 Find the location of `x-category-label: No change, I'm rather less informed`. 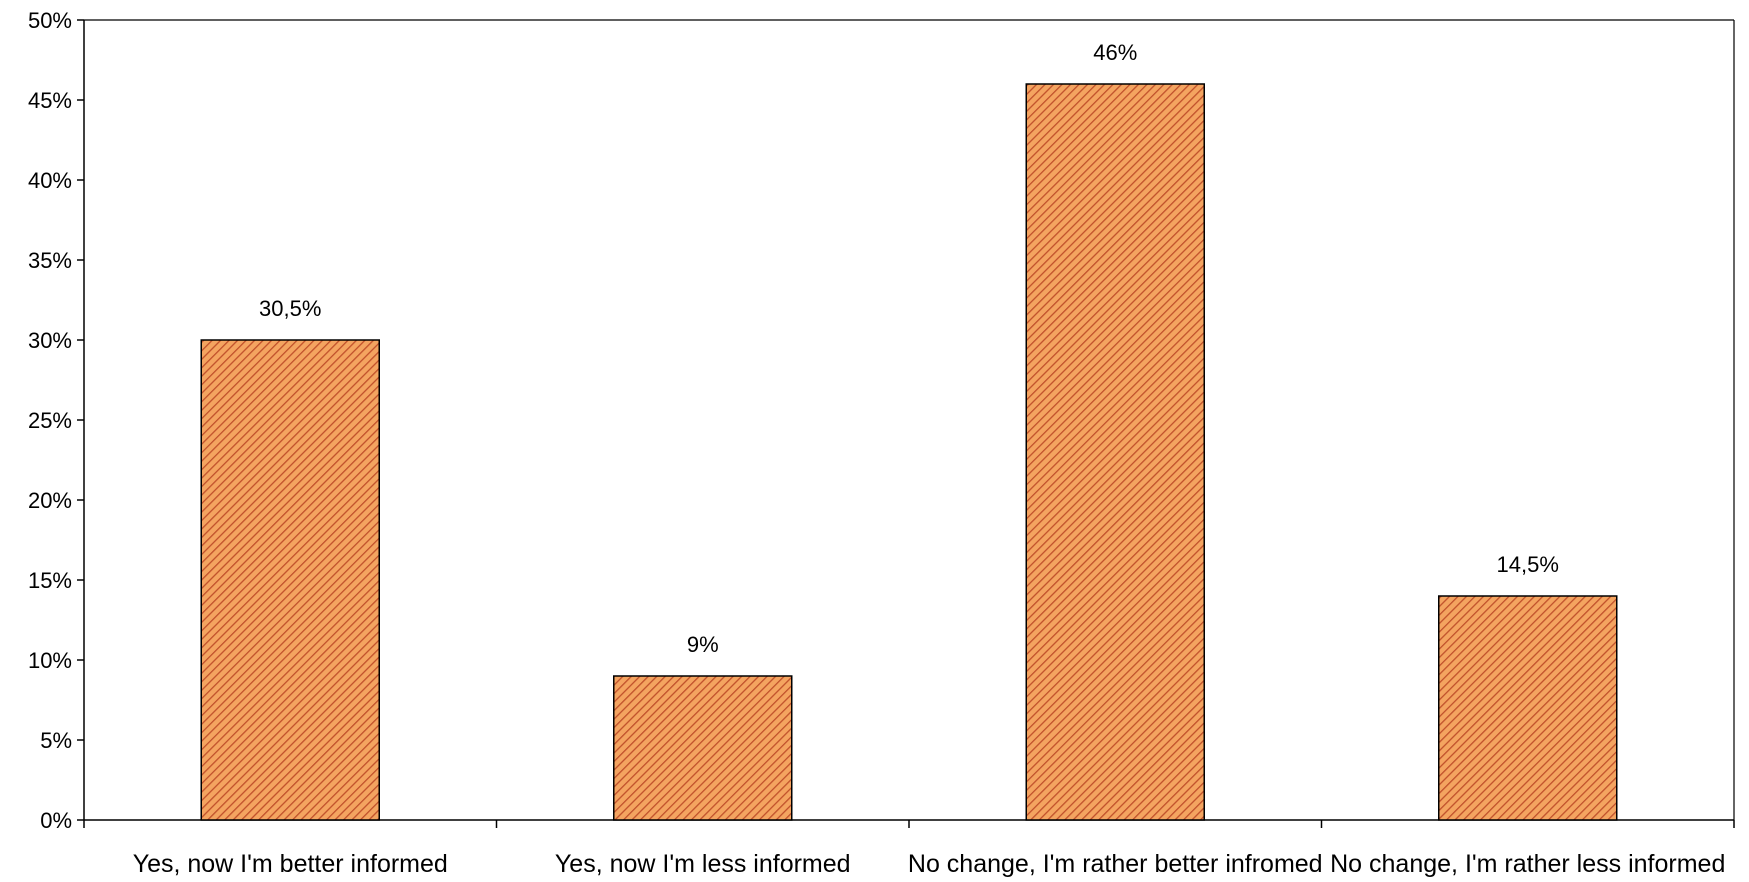

x-category-label: No change, I'm rather less informed is located at coordinates (1527, 864).